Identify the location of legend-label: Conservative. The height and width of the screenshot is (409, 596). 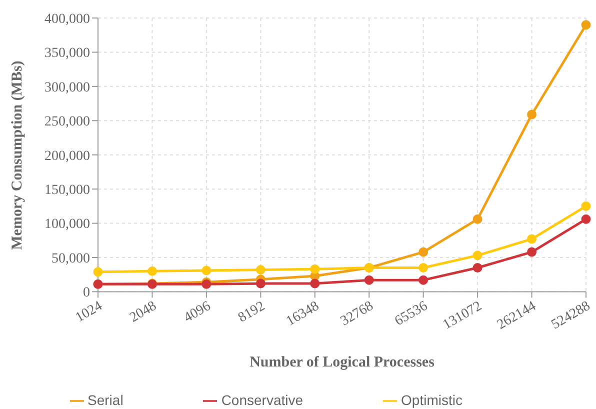
(262, 400).